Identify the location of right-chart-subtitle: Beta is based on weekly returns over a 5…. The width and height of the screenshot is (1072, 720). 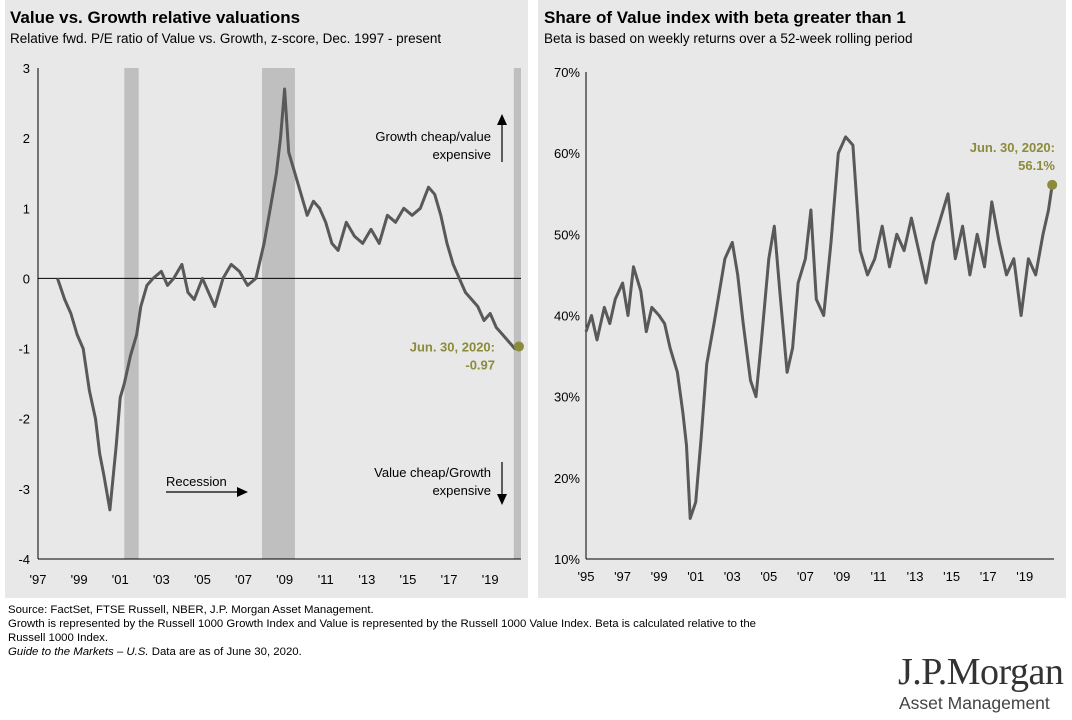
(728, 38).